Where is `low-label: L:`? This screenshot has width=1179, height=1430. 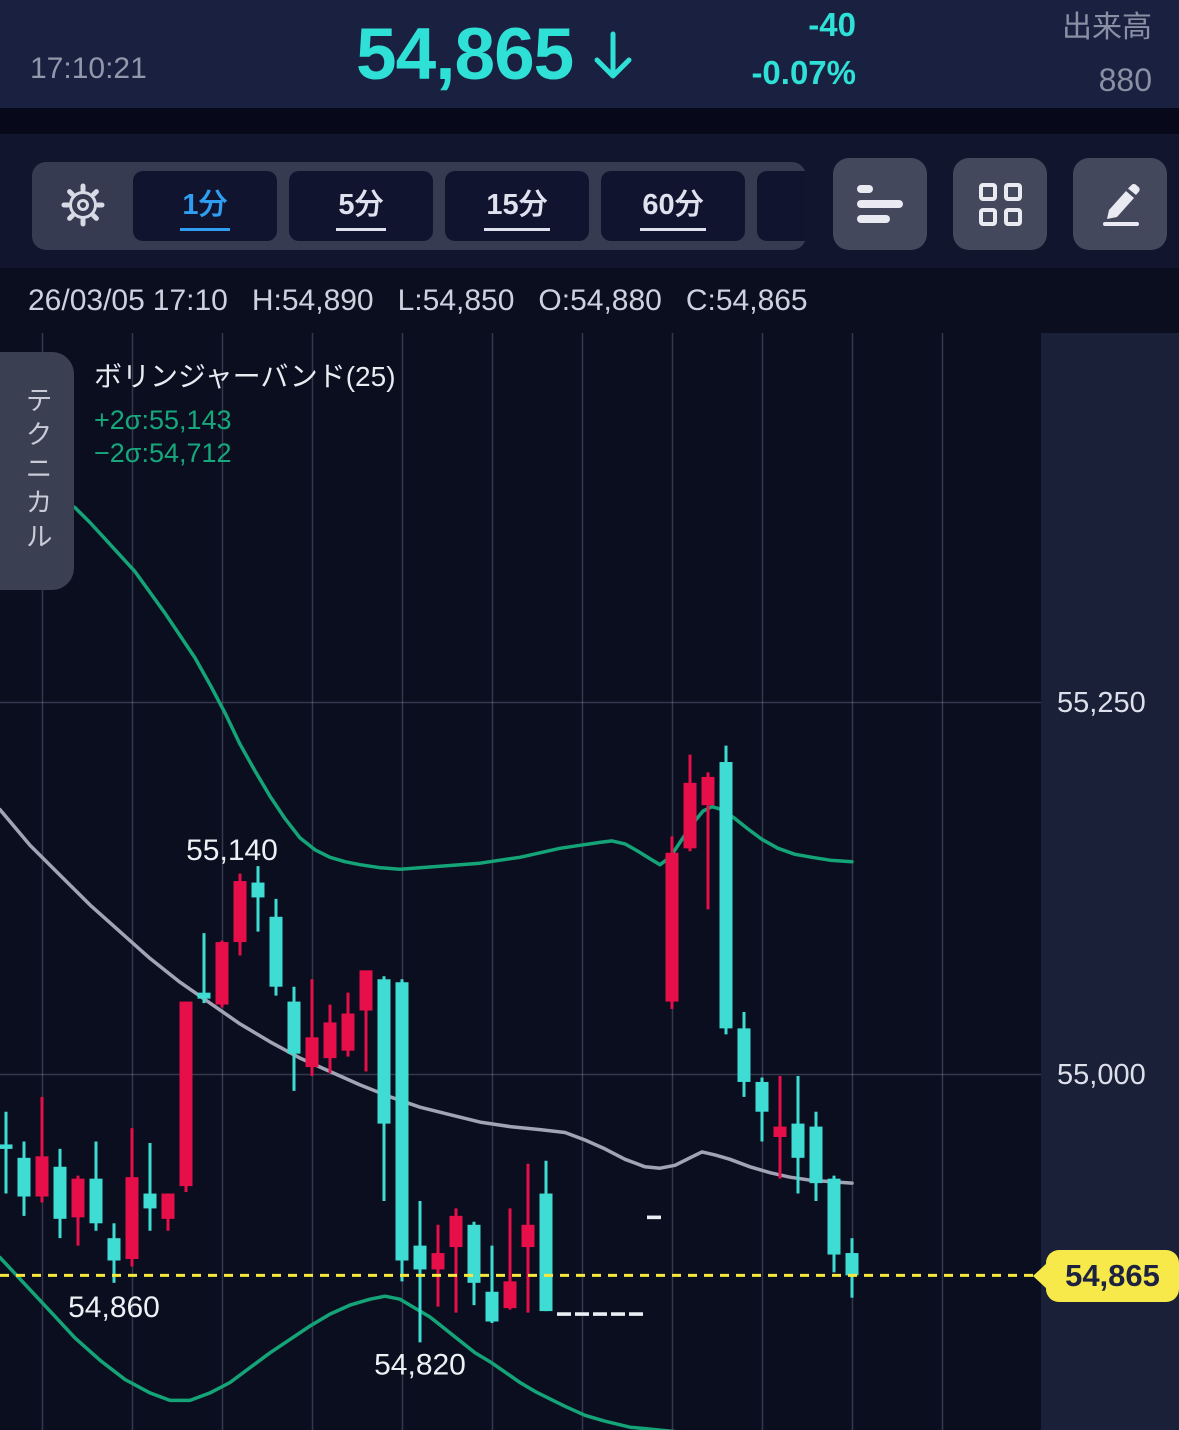 low-label: L: is located at coordinates (410, 300).